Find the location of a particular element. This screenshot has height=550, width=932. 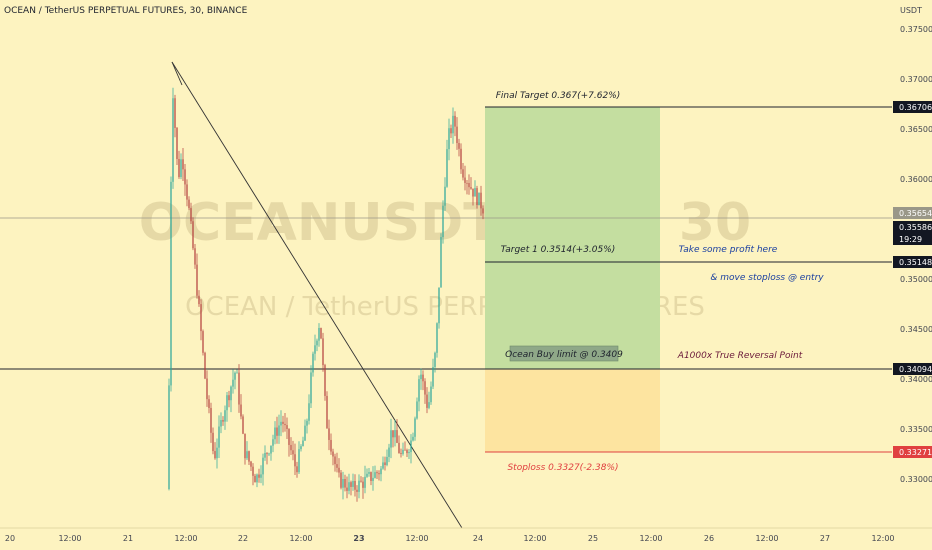

time-tick-label: 22 is located at coordinates (243, 538).